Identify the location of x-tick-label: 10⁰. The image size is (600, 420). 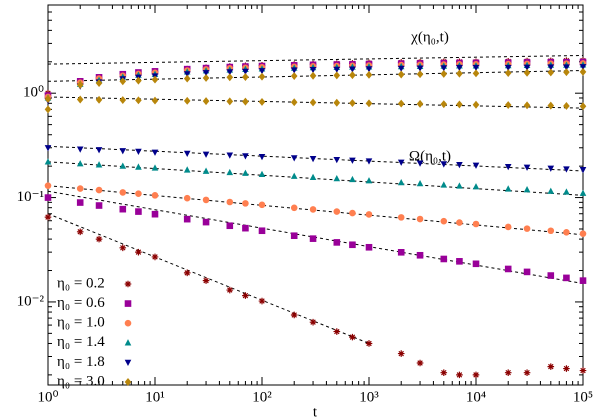
(47, 397).